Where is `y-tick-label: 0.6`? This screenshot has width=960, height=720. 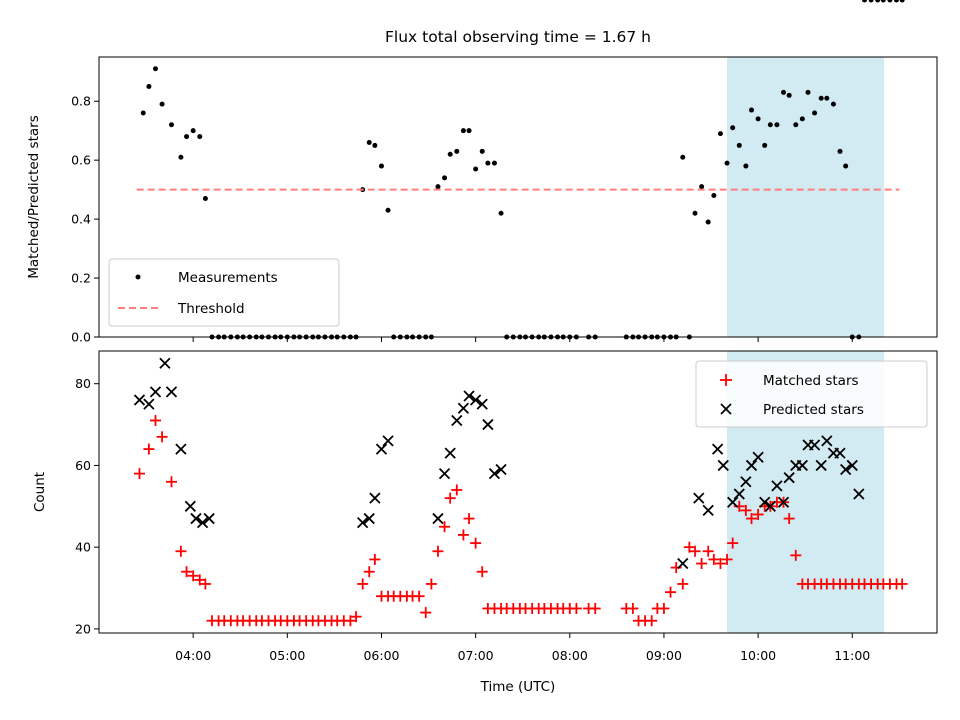 y-tick-label: 0.6 is located at coordinates (81, 160).